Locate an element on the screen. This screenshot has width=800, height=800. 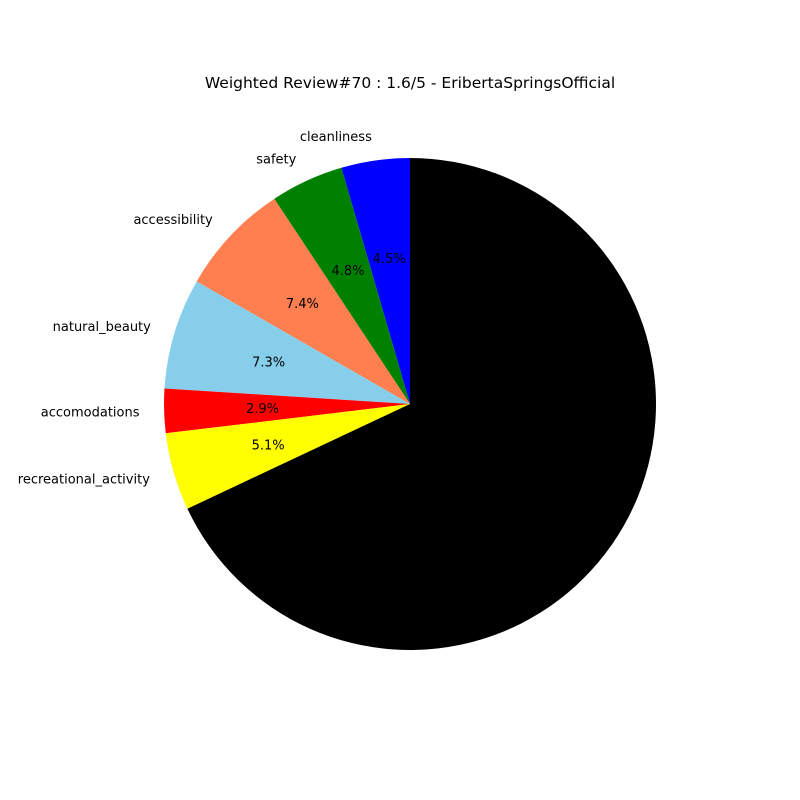
slice-label-natural_beauty: natural_beauty is located at coordinates (102, 327).